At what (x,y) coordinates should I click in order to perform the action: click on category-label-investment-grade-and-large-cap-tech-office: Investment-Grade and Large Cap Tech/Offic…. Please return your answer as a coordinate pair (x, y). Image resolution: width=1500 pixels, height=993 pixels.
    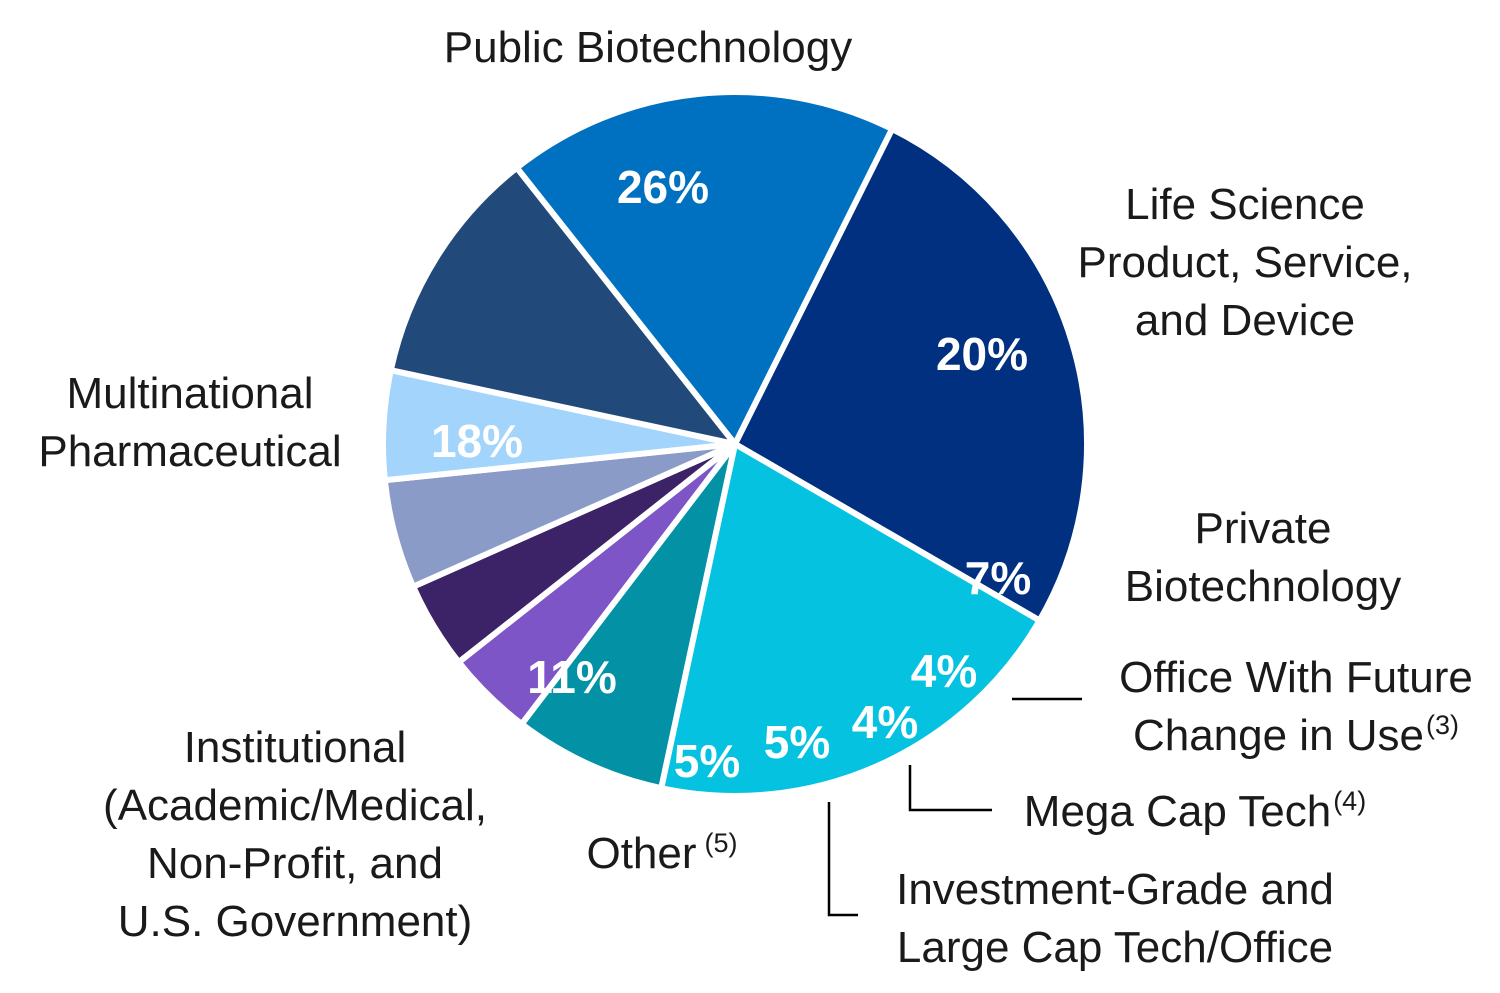
    Looking at the image, I should click on (1115, 918).